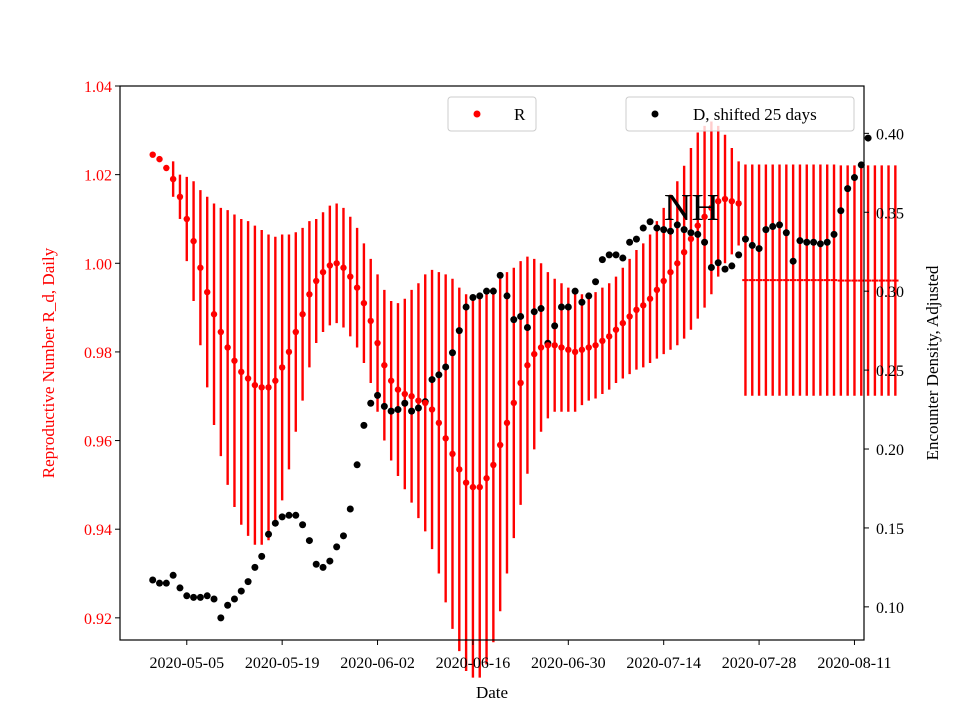 Image resolution: width=960 pixels, height=720 pixels. I want to click on x-tick-label: 2020-05-05, so click(186, 663).